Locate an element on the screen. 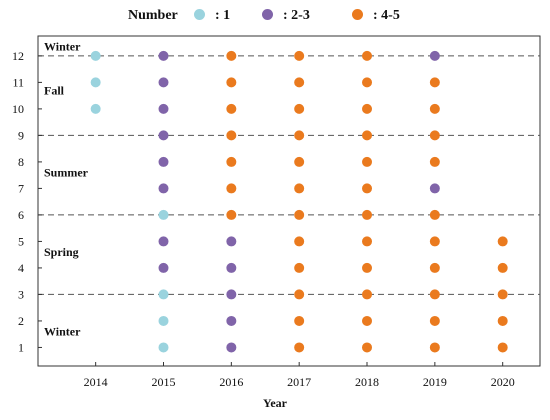 This screenshot has height=420, width=550. legend: Number : 1 : 2-3 : 4-5 is located at coordinates (275, 17).